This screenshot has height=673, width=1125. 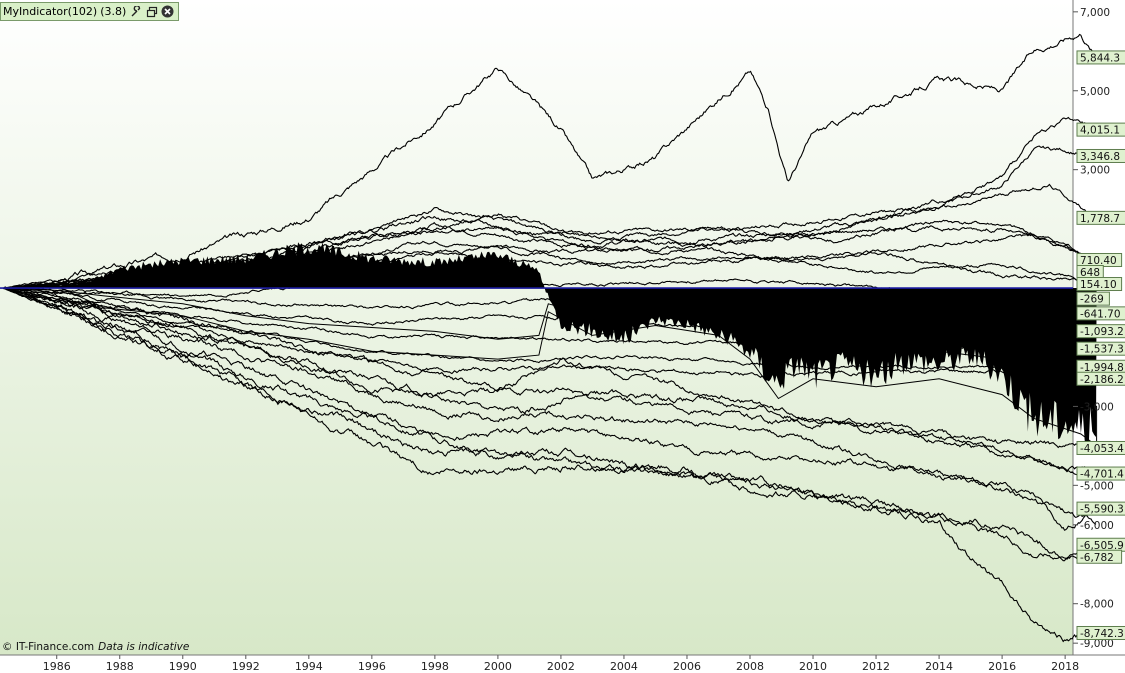 What do you see at coordinates (1065, 666) in the screenshot?
I see `x-tick-label: 2018` at bounding box center [1065, 666].